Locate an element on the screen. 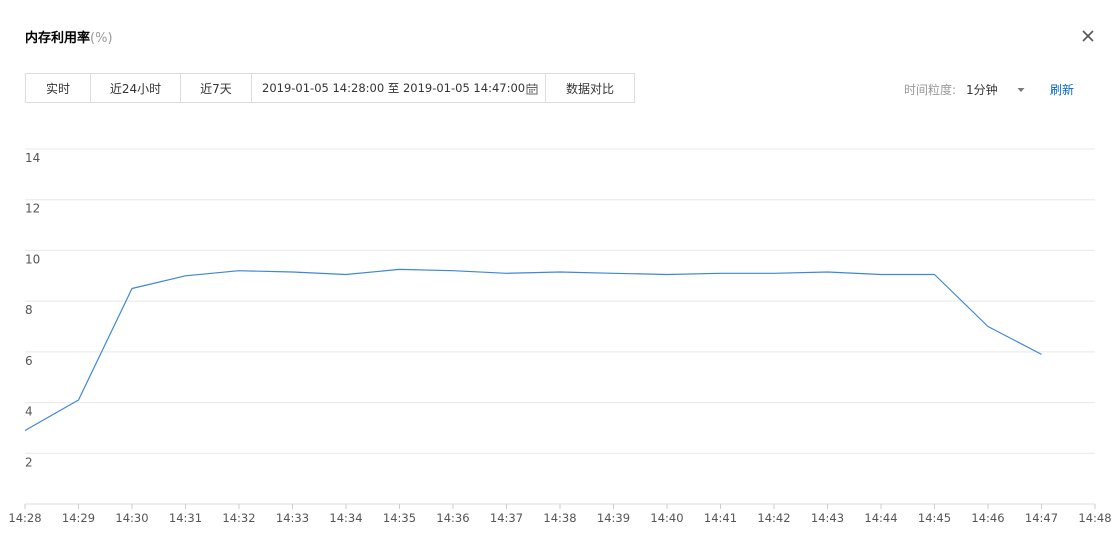 The width and height of the screenshot is (1119, 551). calendar-icon is located at coordinates (532, 89).